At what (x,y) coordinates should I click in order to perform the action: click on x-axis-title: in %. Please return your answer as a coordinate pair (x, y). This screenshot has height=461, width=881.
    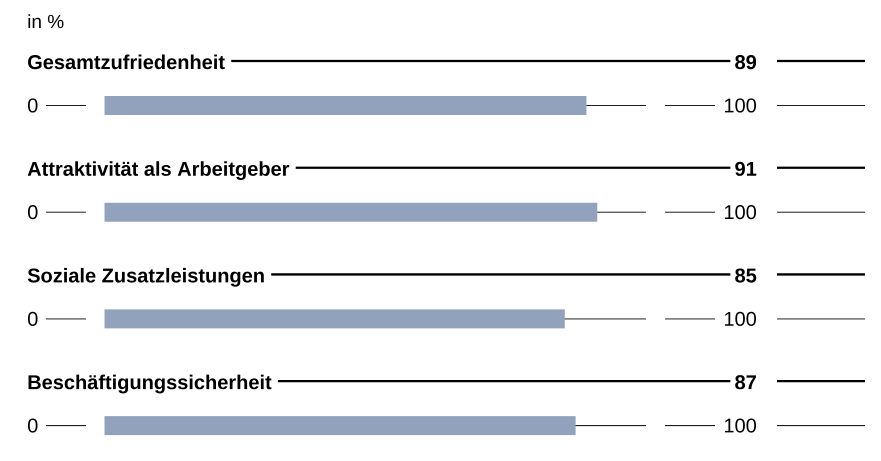
    Looking at the image, I should click on (46, 21).